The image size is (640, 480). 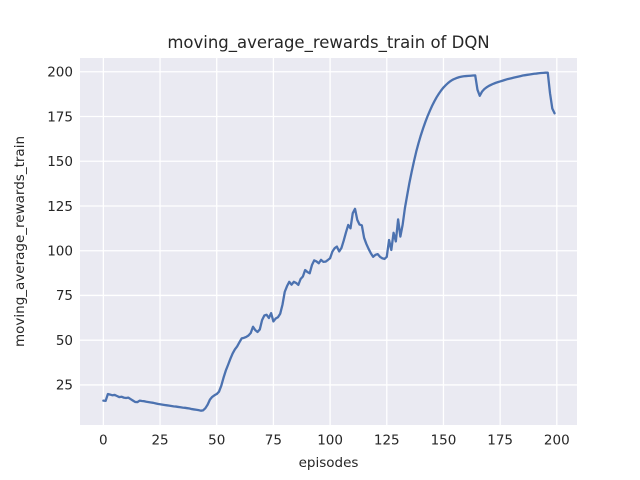 I want to click on x-tick-label: 100, so click(x=330, y=441).